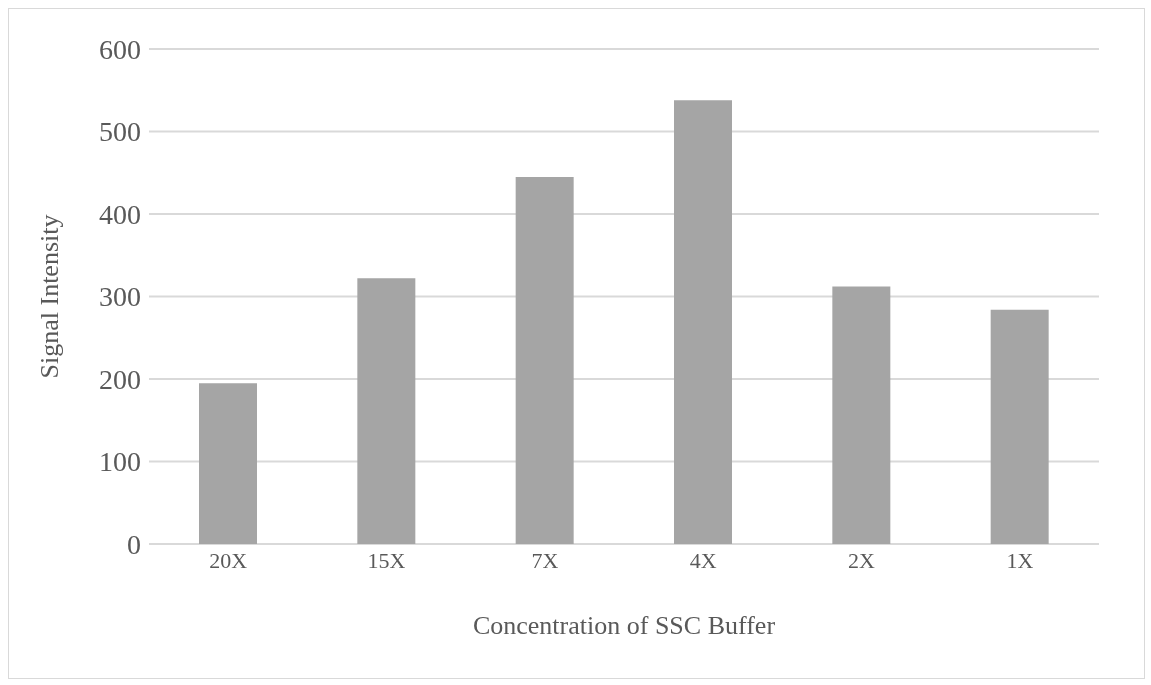  What do you see at coordinates (120, 297) in the screenshot?
I see `y-tick-label: 300` at bounding box center [120, 297].